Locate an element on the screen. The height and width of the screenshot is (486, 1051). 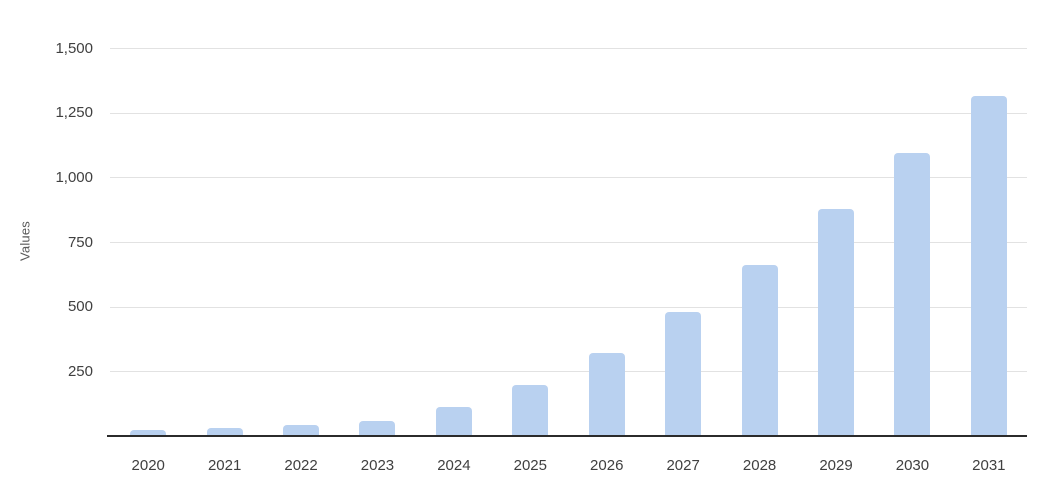
x-tick-label: 2020 is located at coordinates (148, 465).